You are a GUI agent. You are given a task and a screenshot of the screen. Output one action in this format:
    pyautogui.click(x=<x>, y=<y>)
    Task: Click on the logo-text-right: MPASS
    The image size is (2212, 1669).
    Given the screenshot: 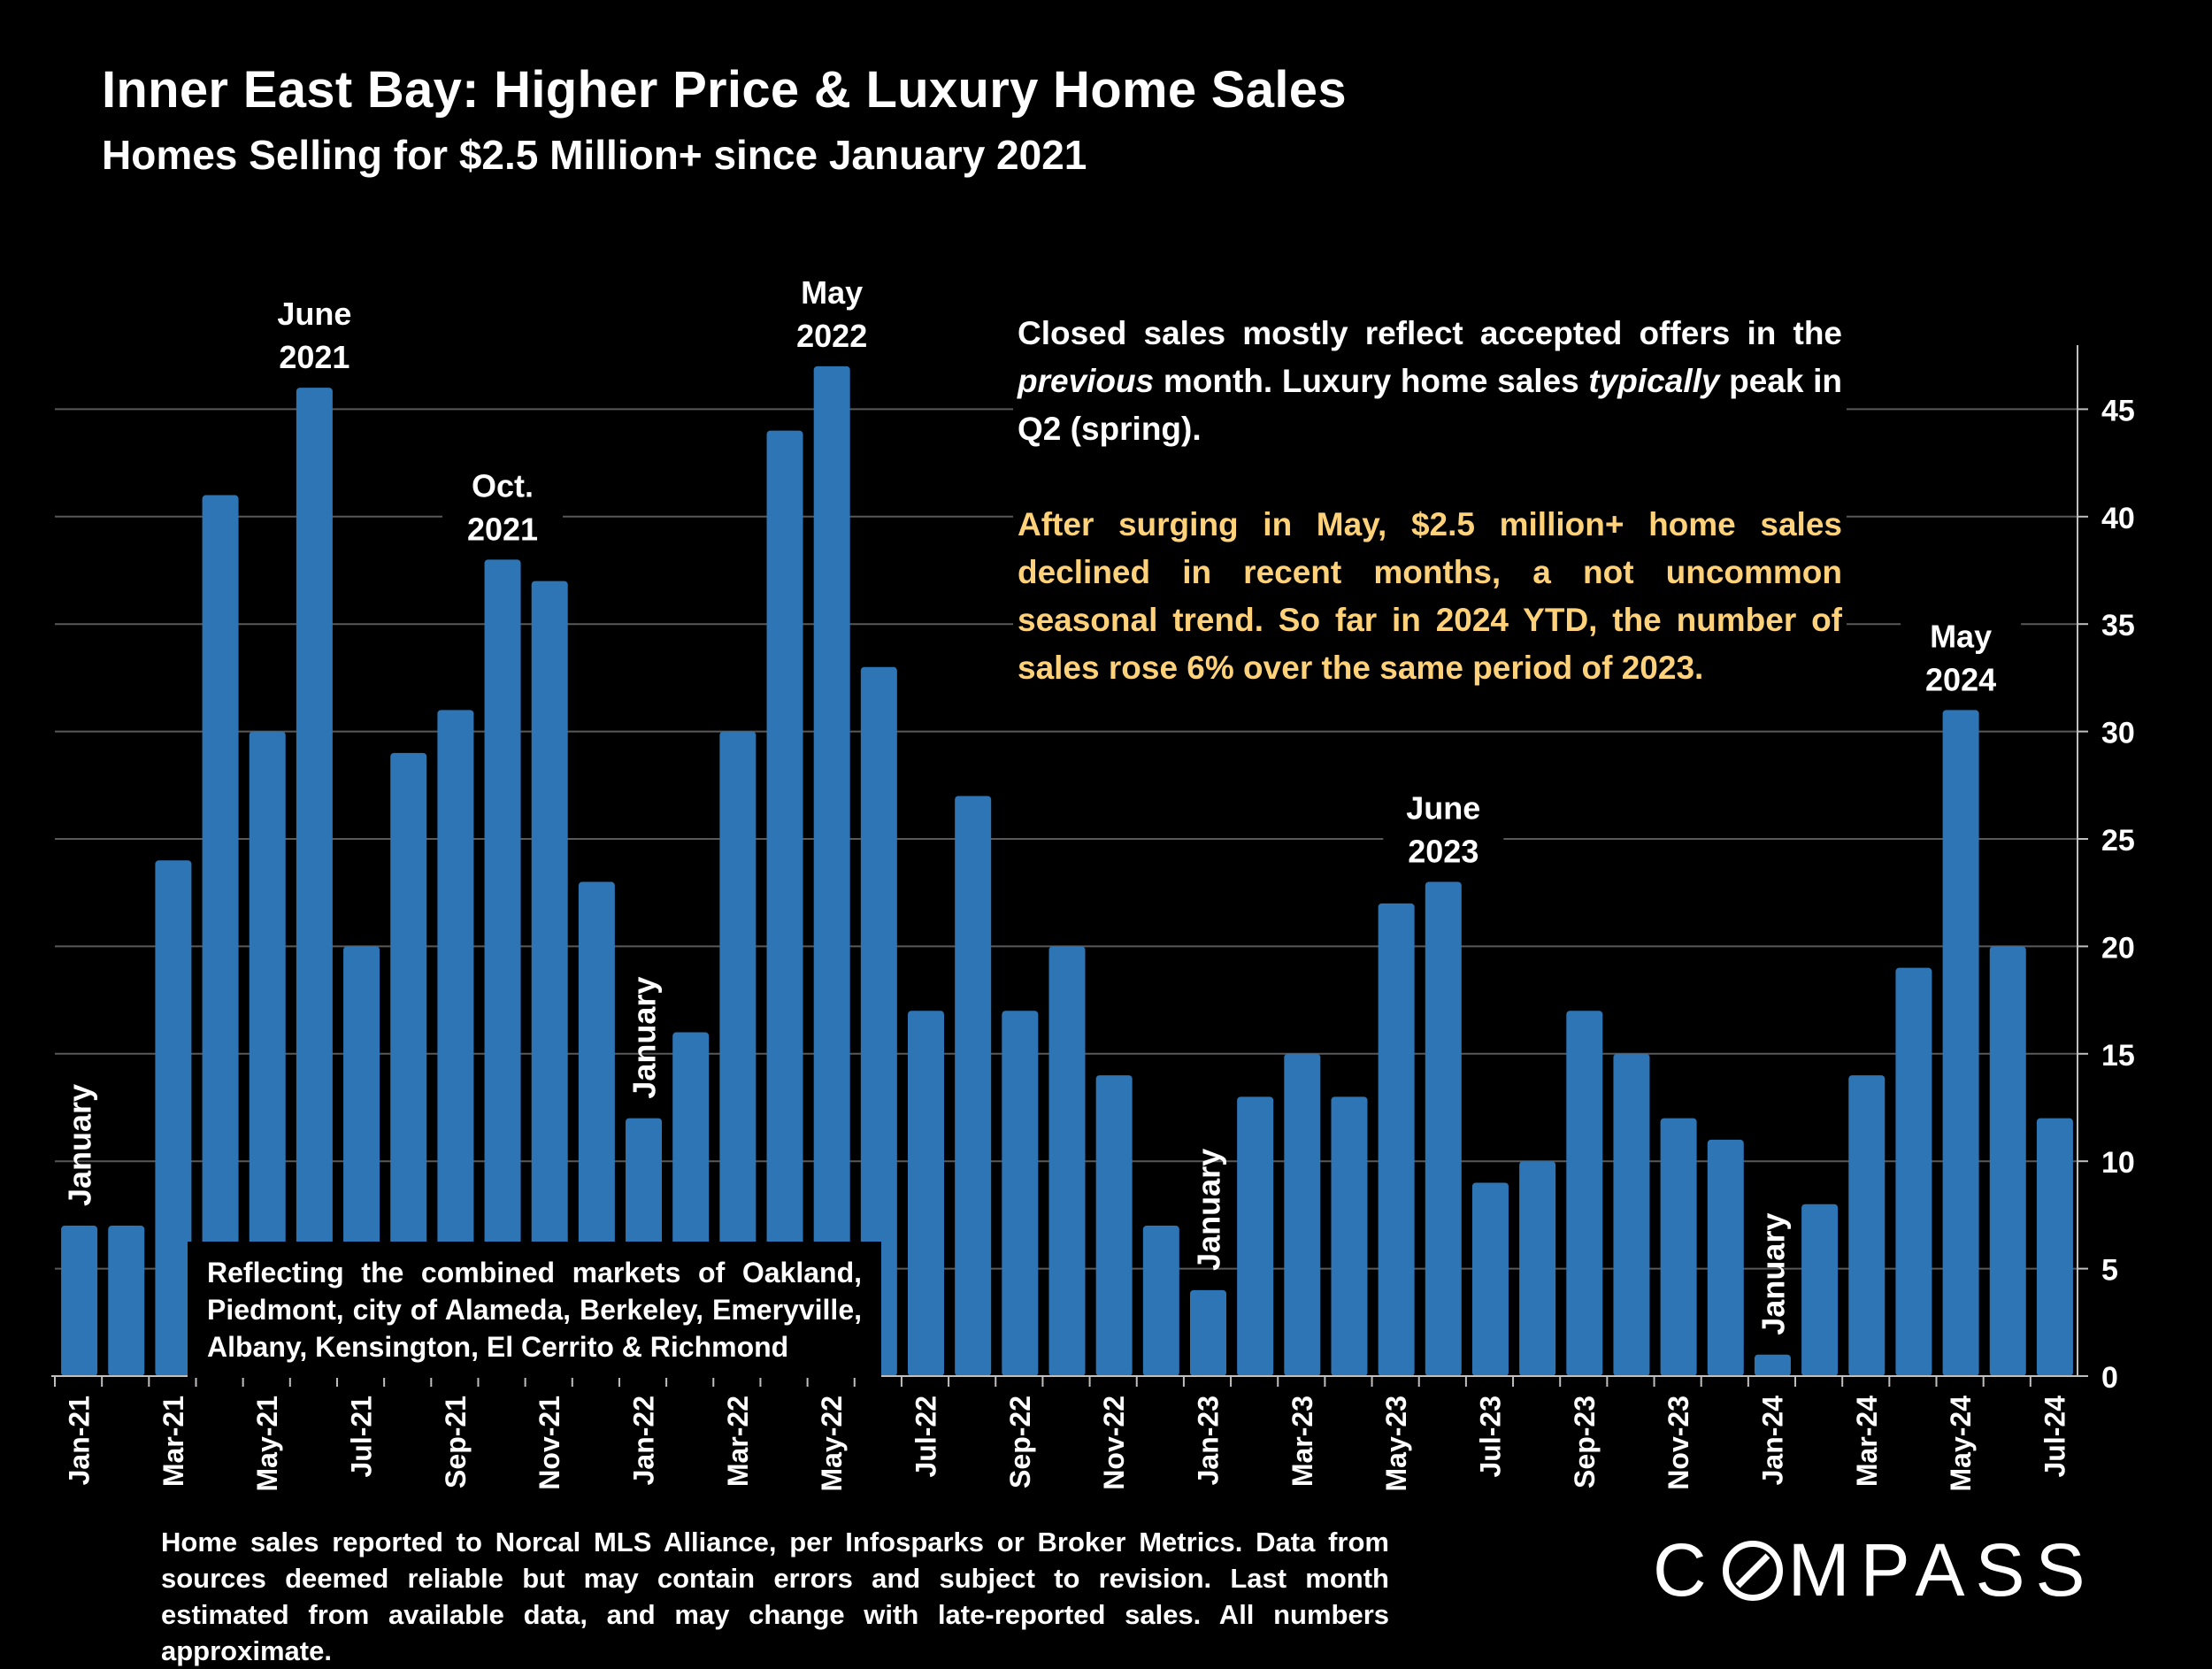 What is the action you would take?
    pyautogui.click(x=1942, y=1569)
    